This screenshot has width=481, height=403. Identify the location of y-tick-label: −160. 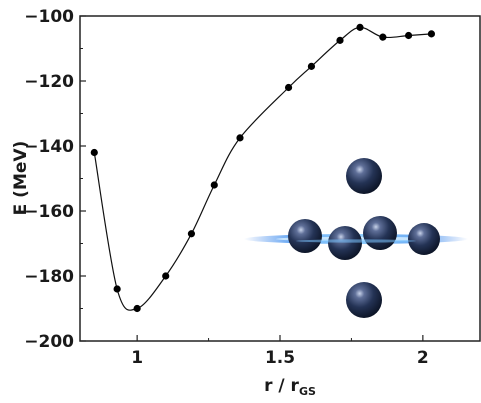
(49, 212).